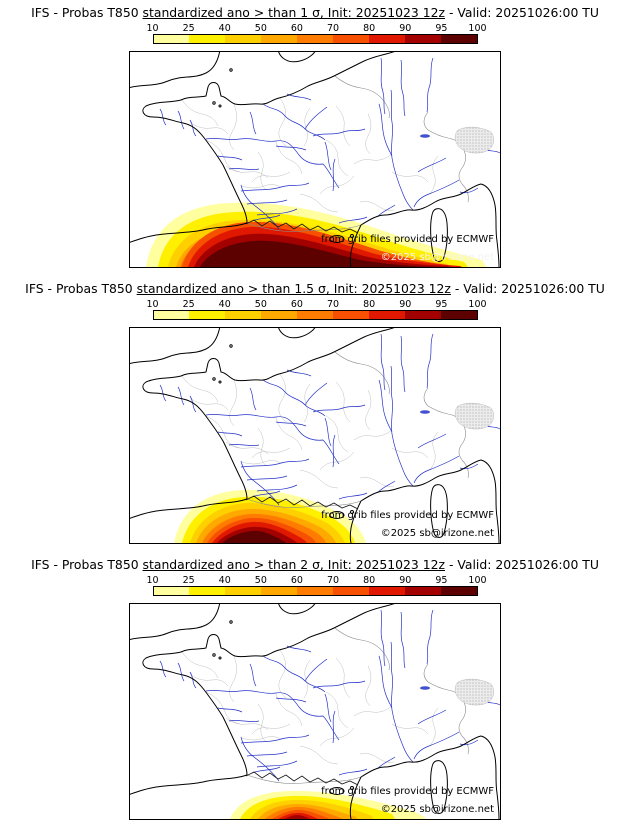 The height and width of the screenshot is (828, 630). I want to click on probability-field-1sigma, so click(316, 234).